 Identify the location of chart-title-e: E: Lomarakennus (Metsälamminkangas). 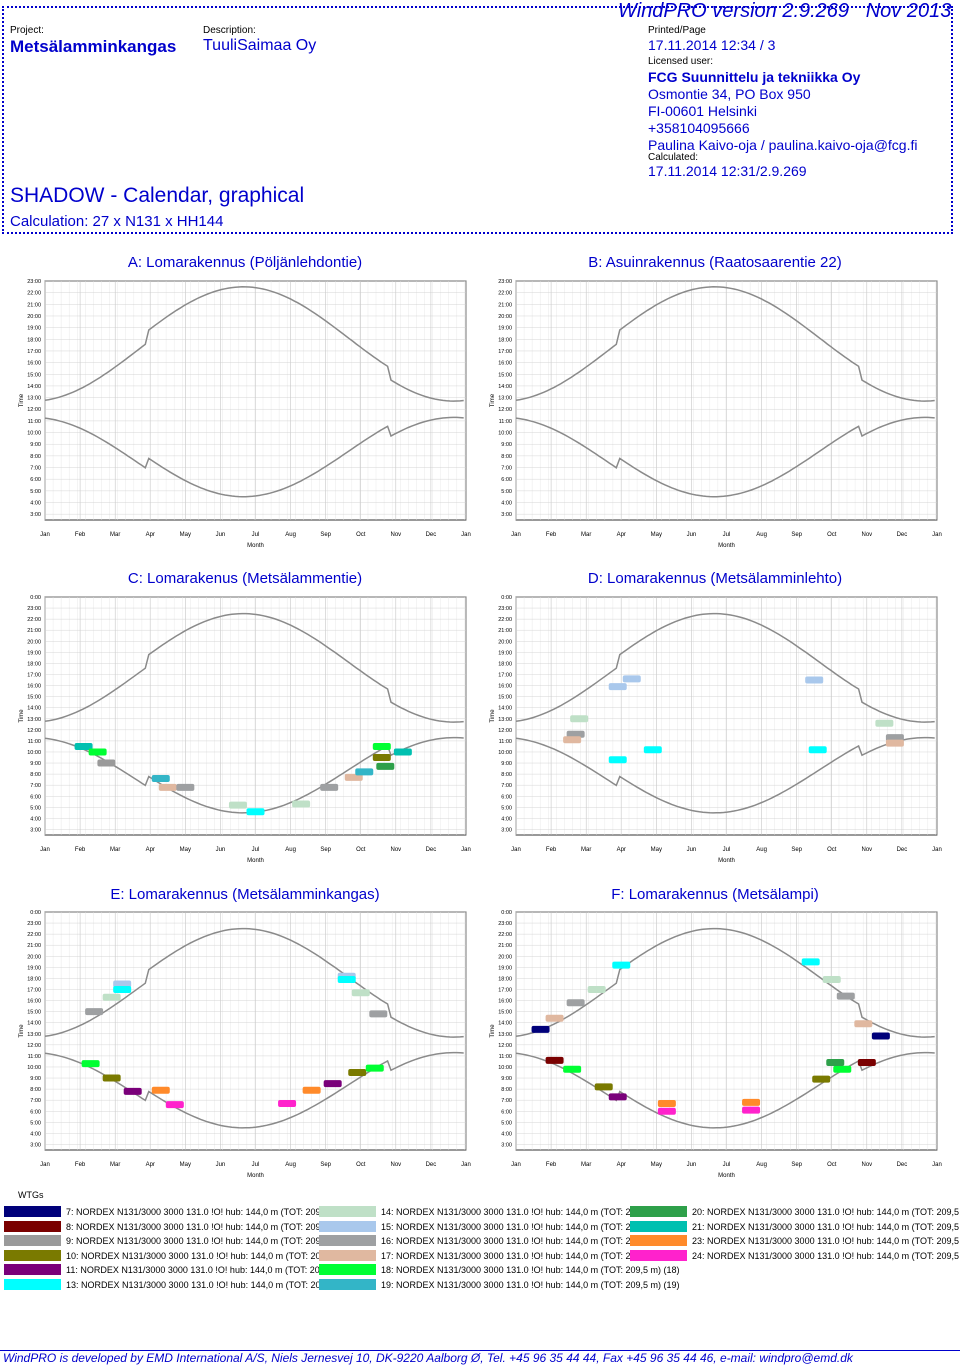
(245, 894).